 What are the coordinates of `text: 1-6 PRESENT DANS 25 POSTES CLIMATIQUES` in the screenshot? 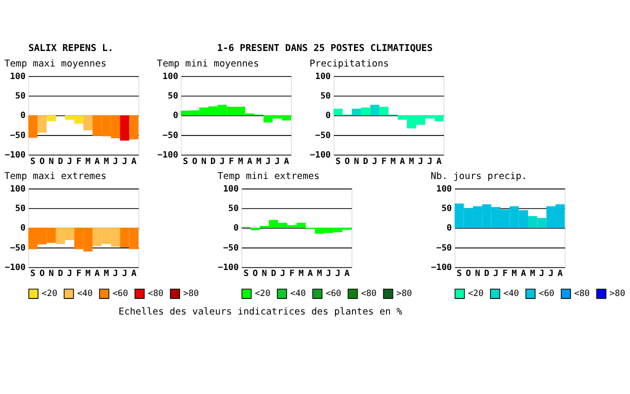 It's located at (325, 48).